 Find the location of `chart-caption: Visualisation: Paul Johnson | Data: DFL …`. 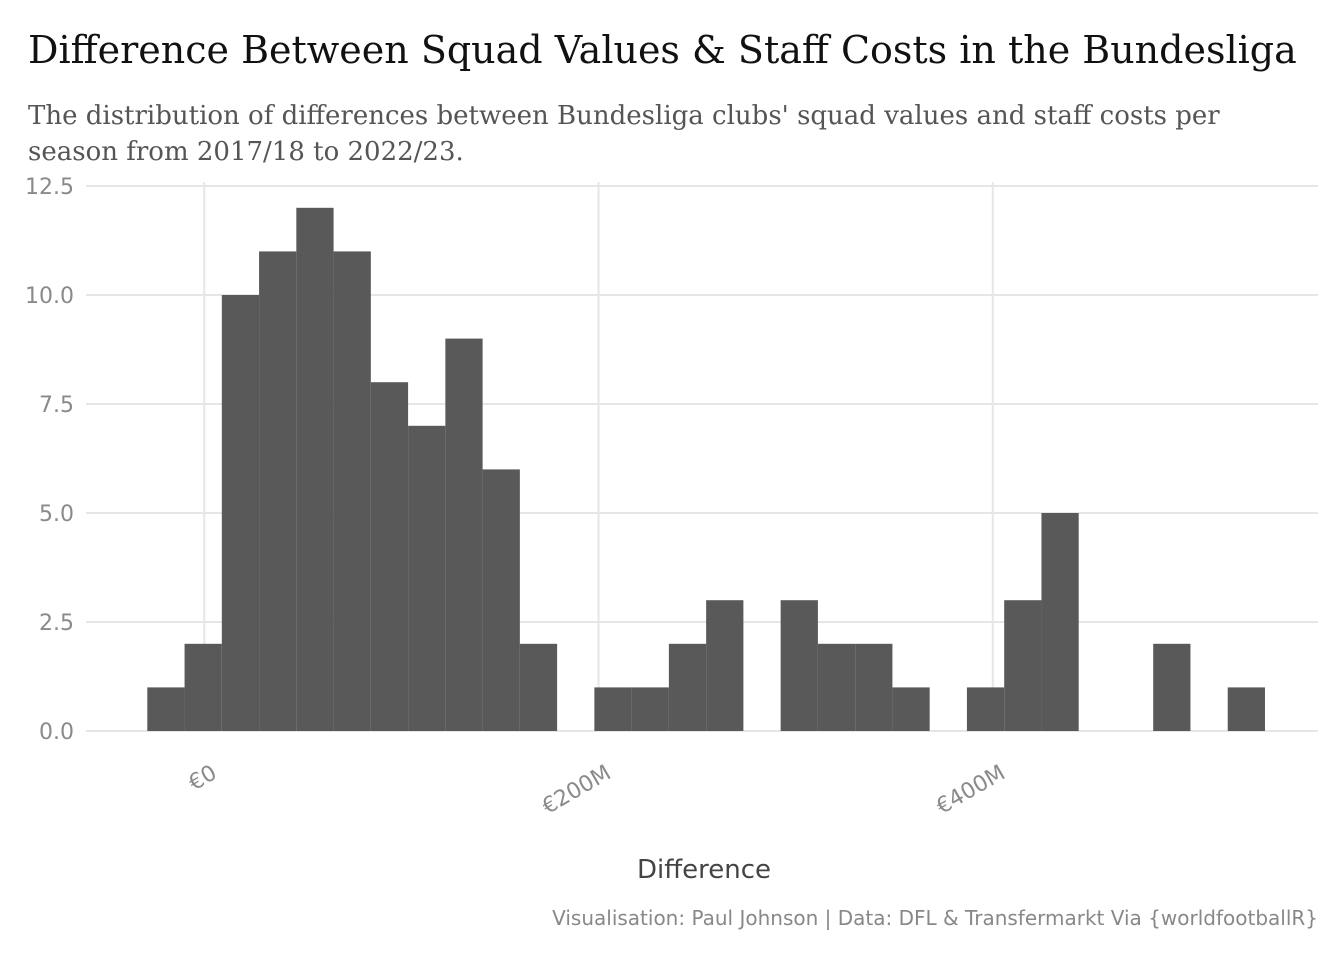

chart-caption: Visualisation: Paul Johnson | Data: DFL … is located at coordinates (935, 918).